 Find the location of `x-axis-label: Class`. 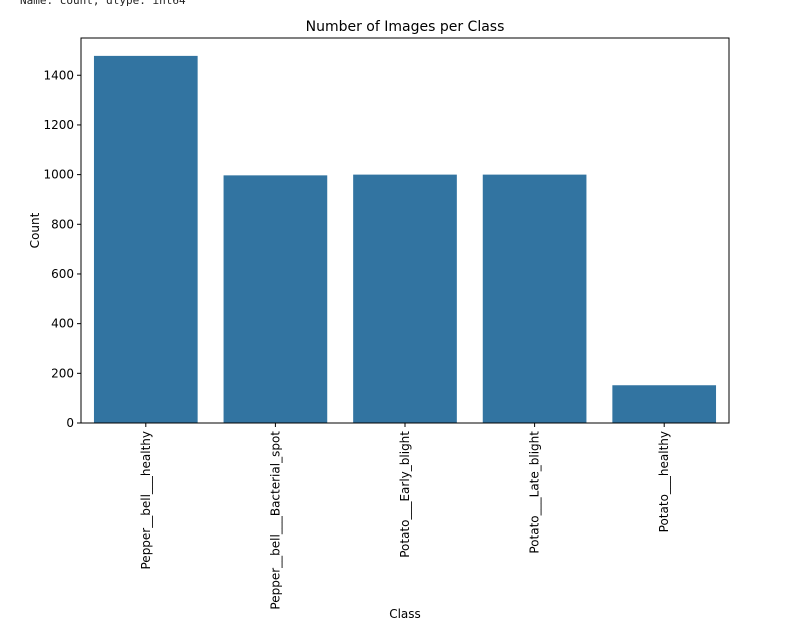

x-axis-label: Class is located at coordinates (405, 614).